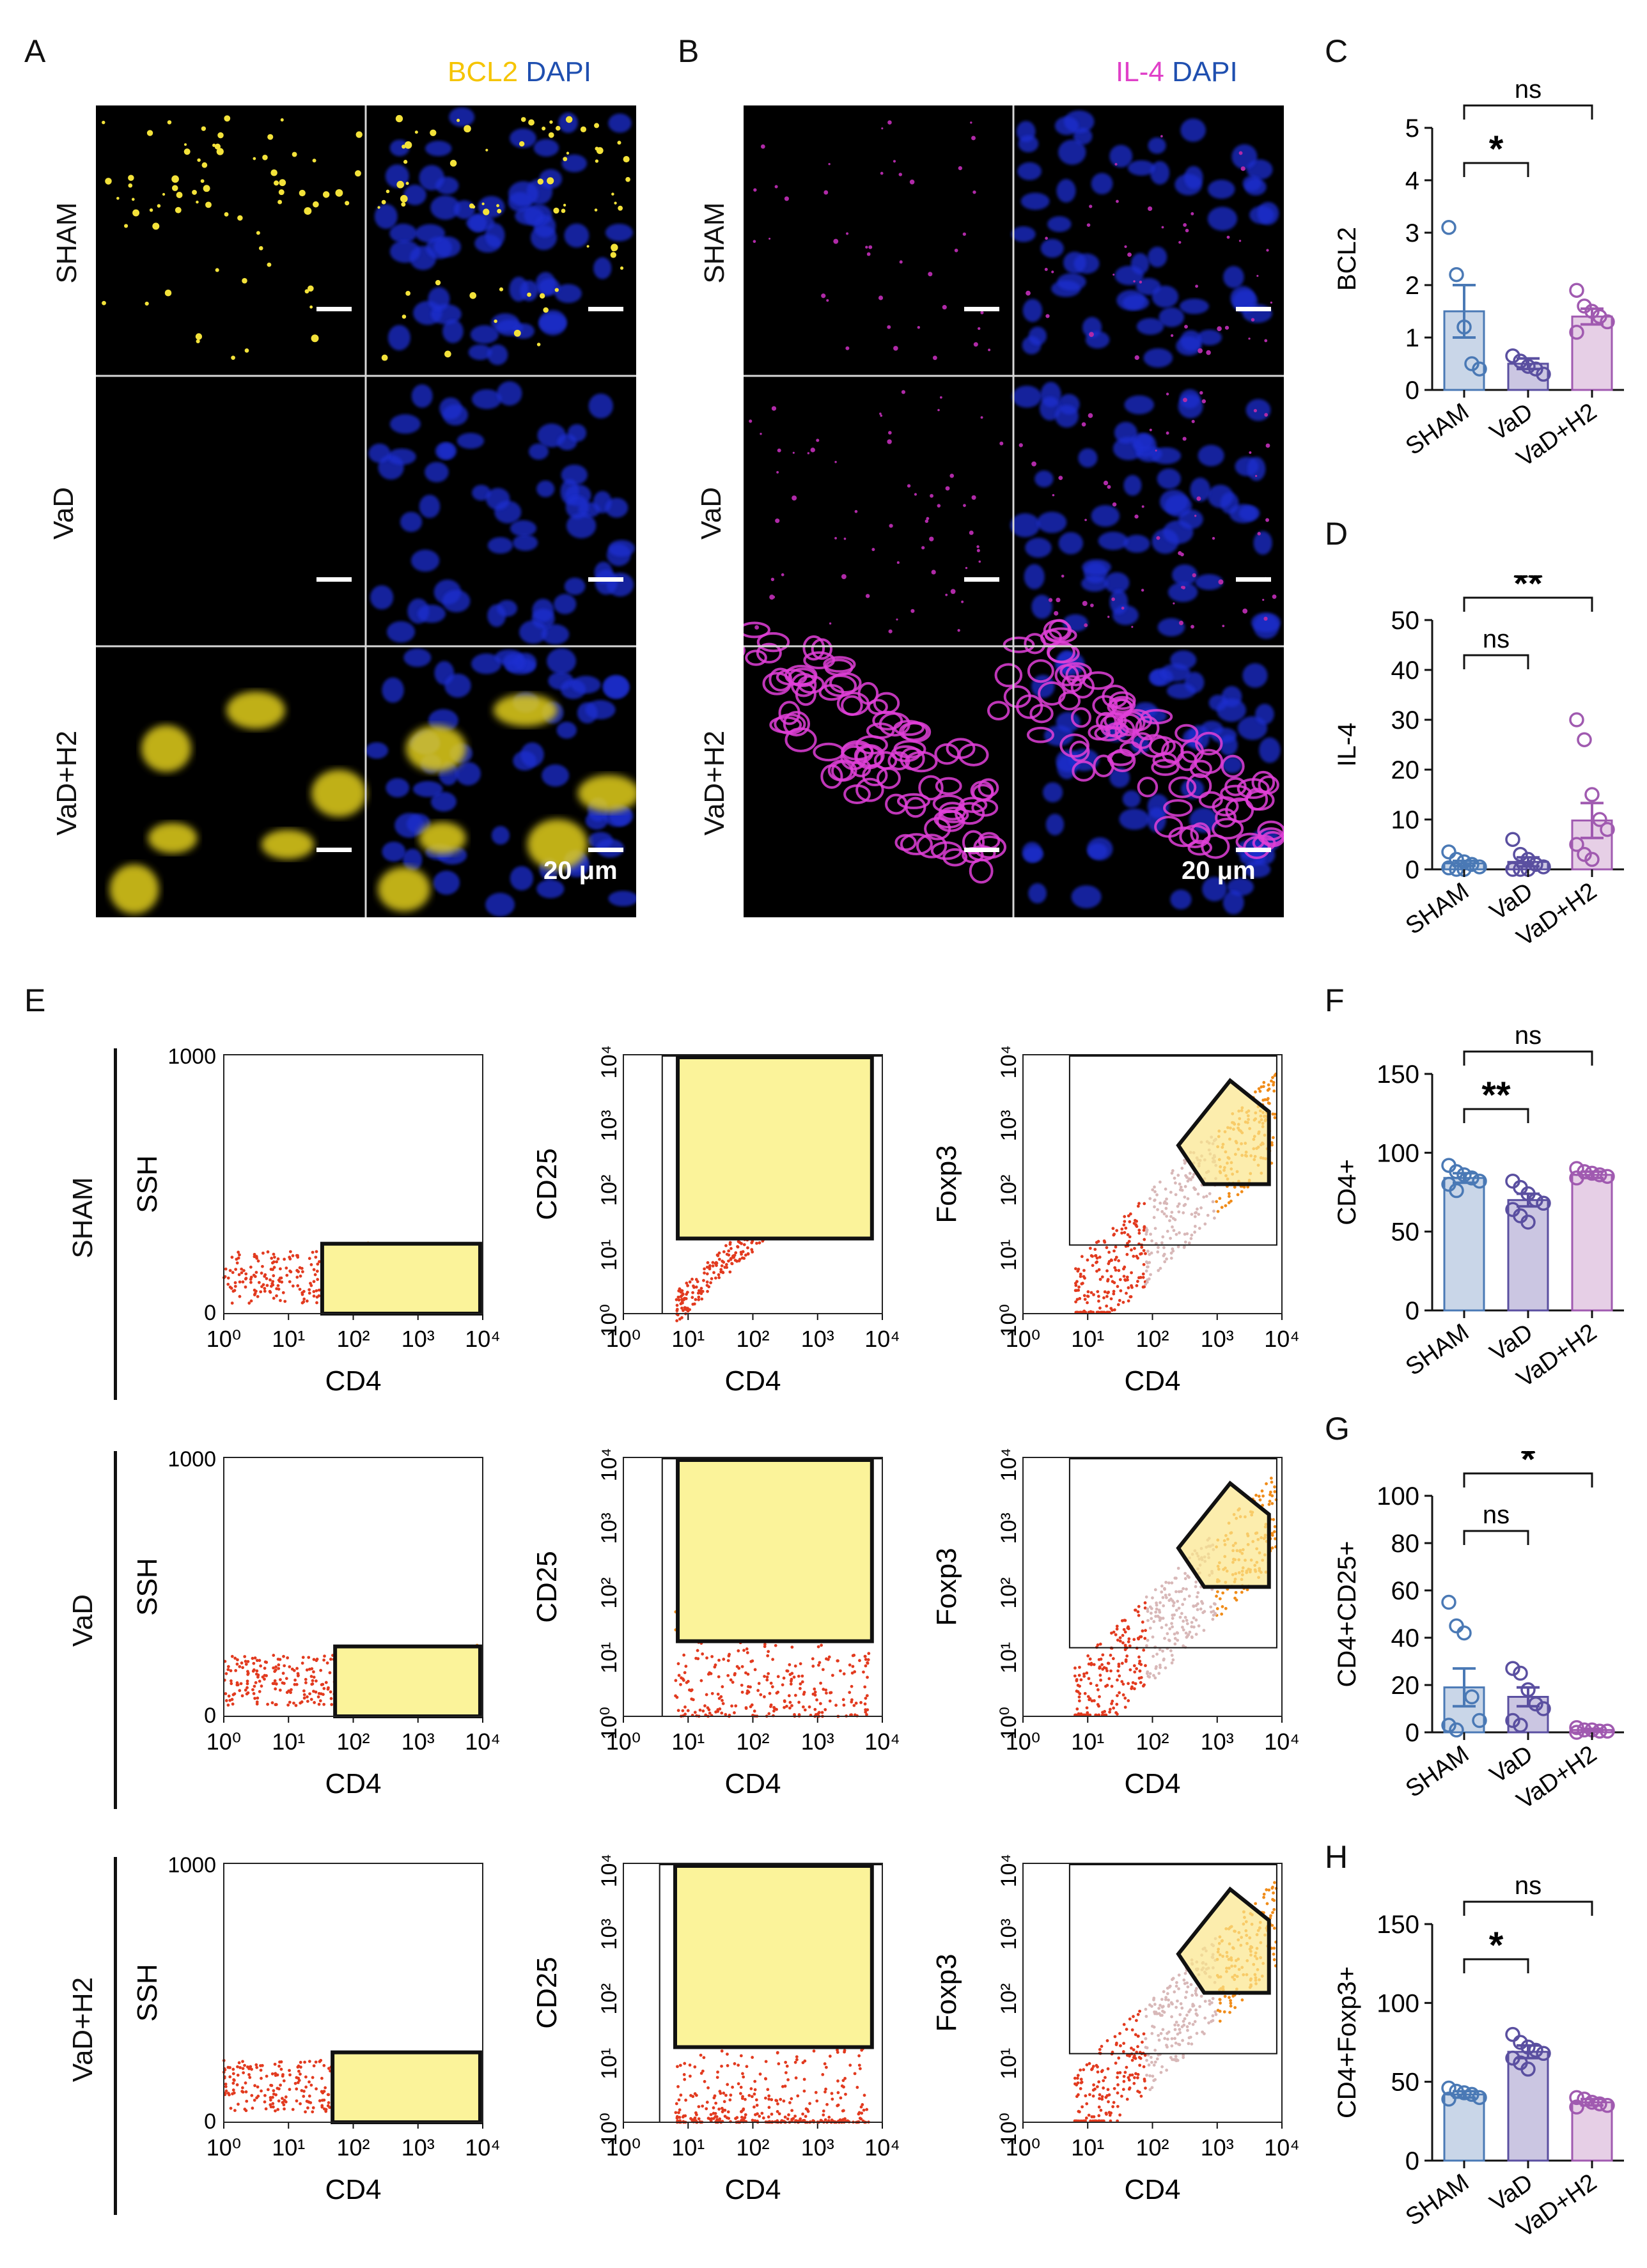  What do you see at coordinates (946, 1587) in the screenshot?
I see `flow-y-label: Foxp3` at bounding box center [946, 1587].